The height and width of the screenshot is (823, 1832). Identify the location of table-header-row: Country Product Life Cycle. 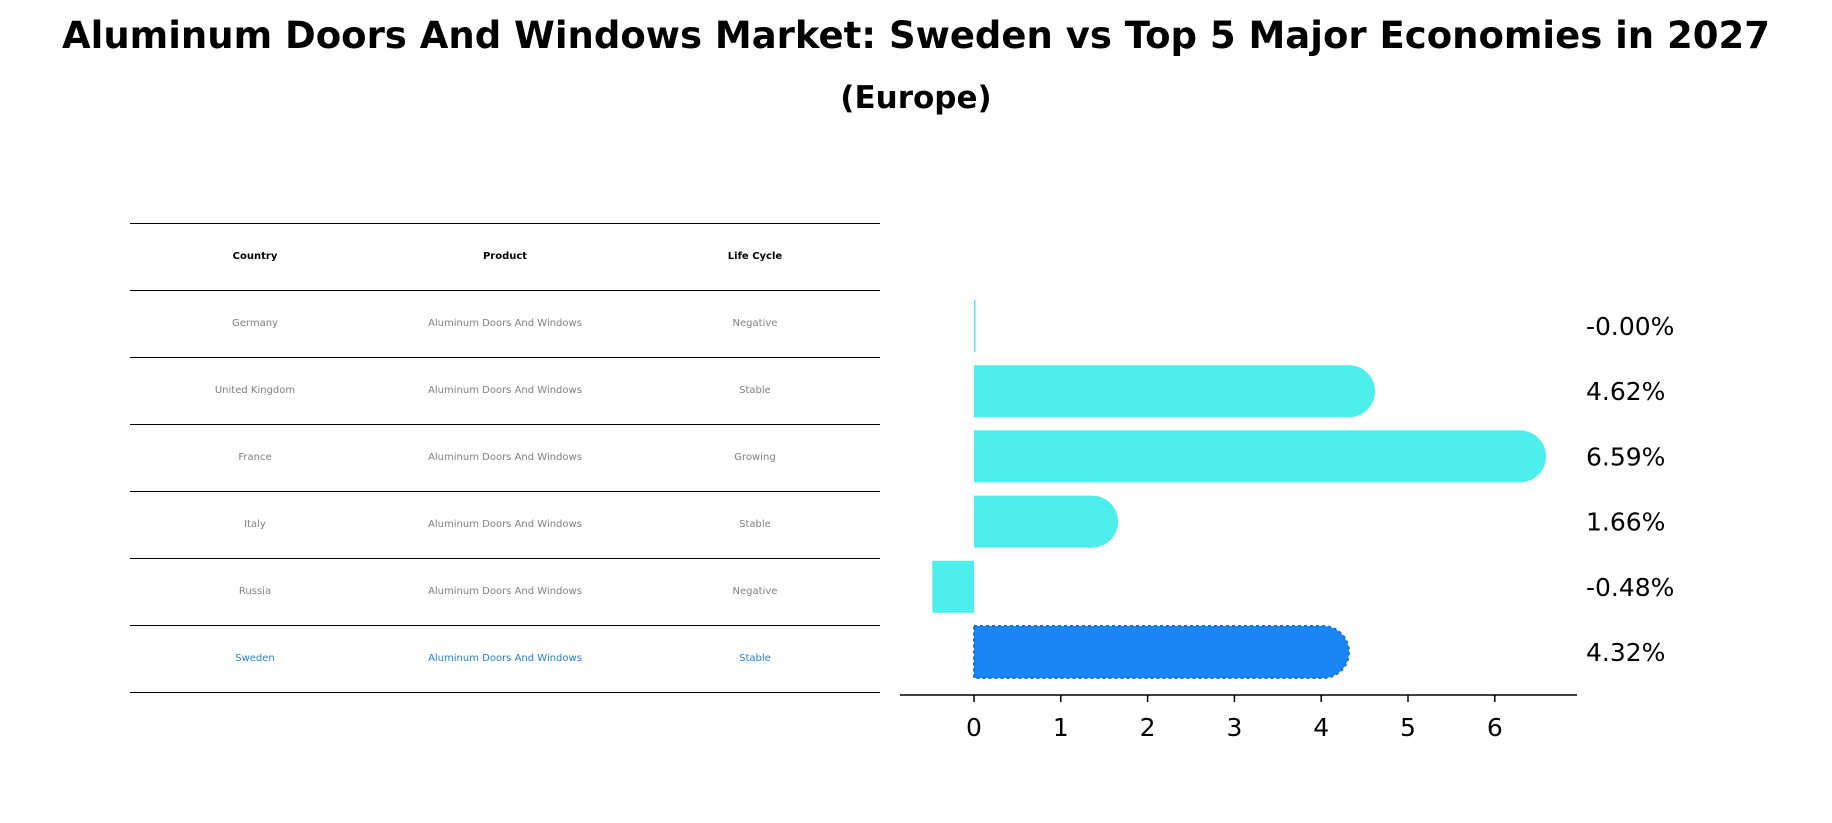
(505, 256).